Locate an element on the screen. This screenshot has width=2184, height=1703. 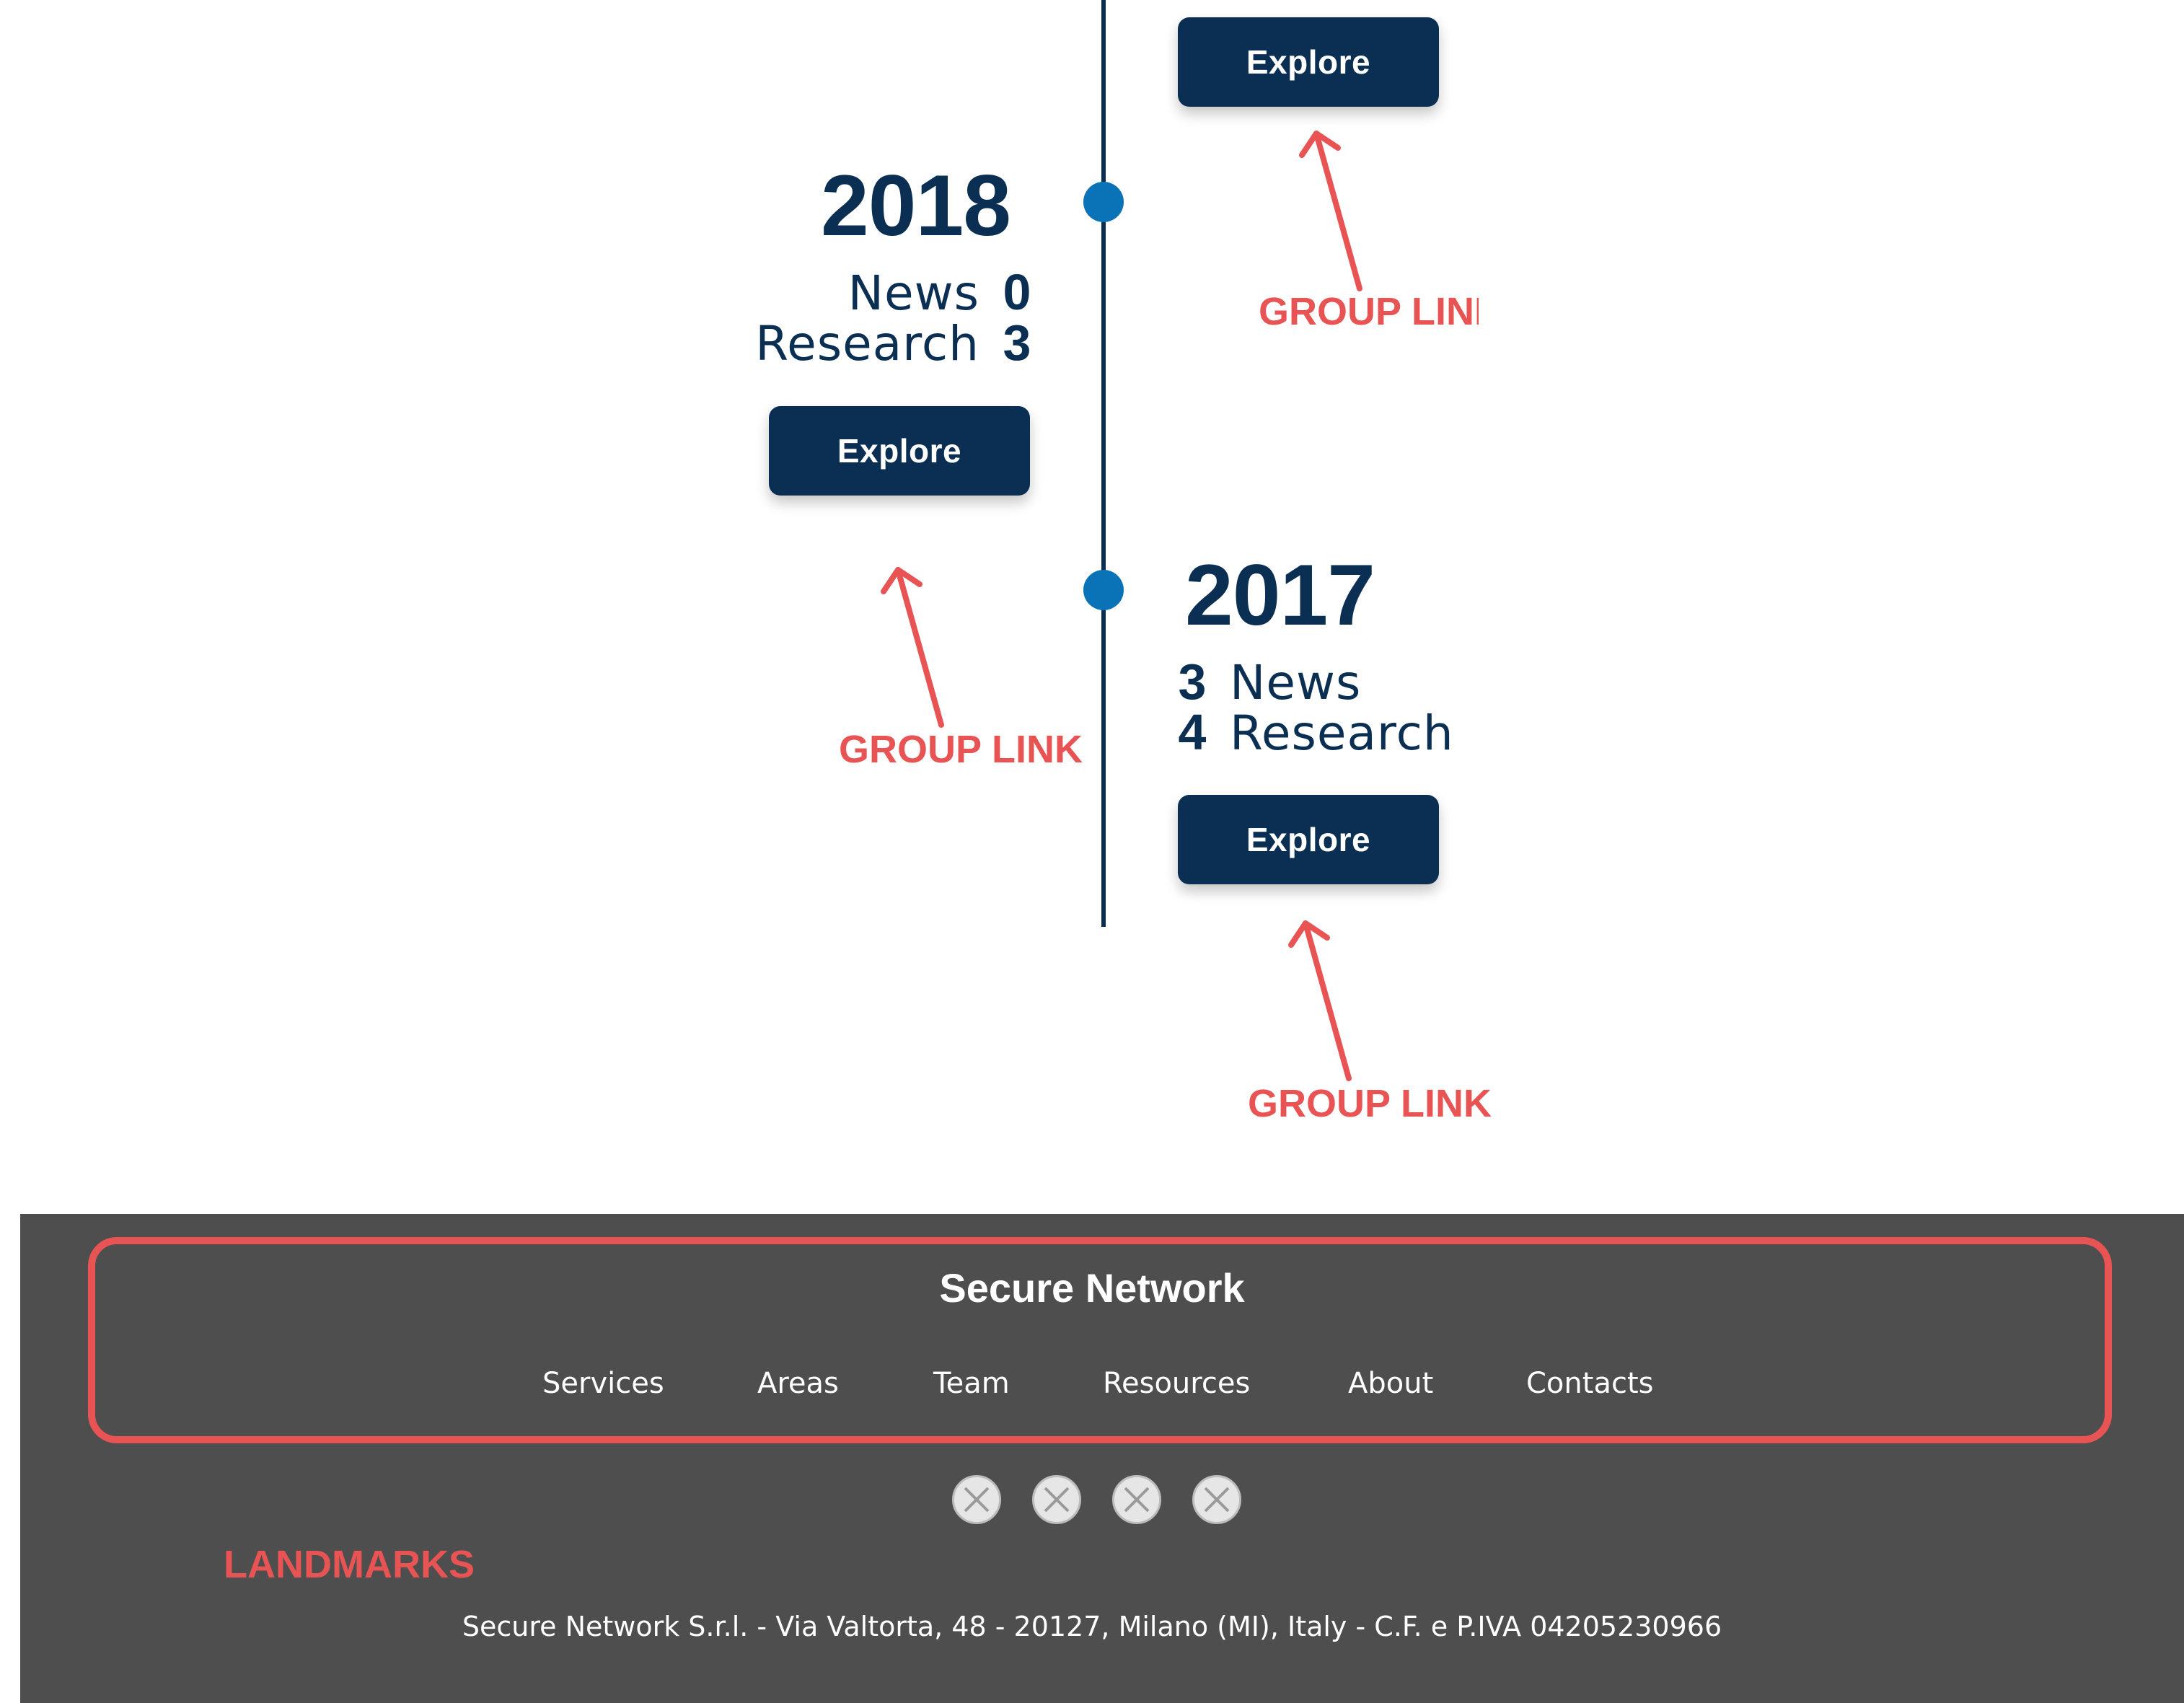
timeline-dot-2017 is located at coordinates (1103, 590).